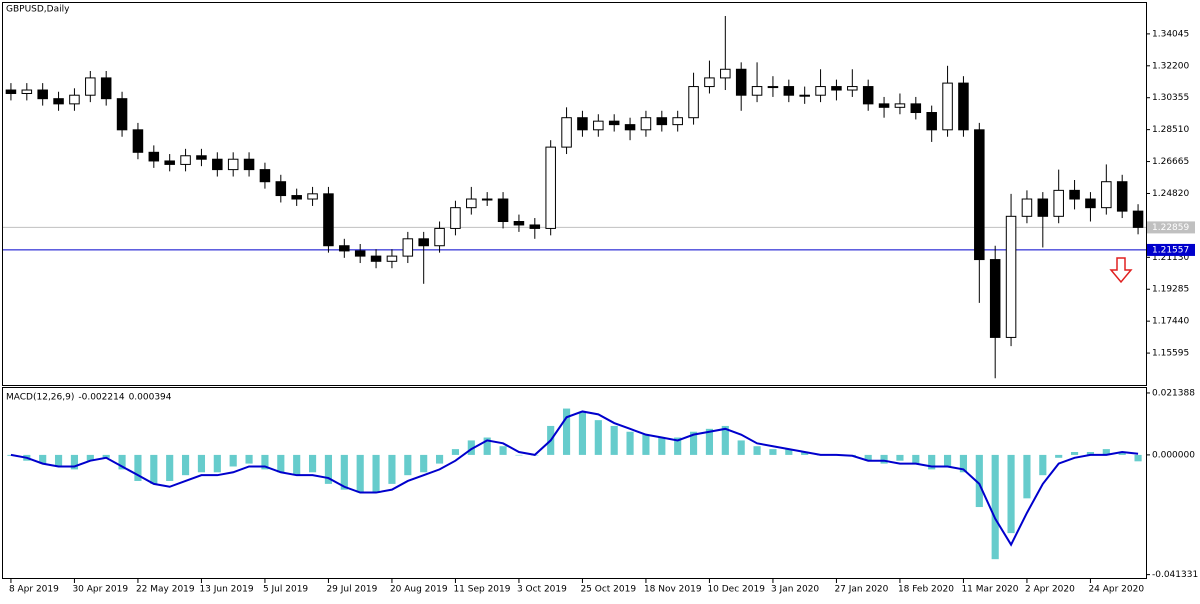  What do you see at coordinates (40, 398) in the screenshot?
I see `macd-title: MACD(12,26,9)` at bounding box center [40, 398].